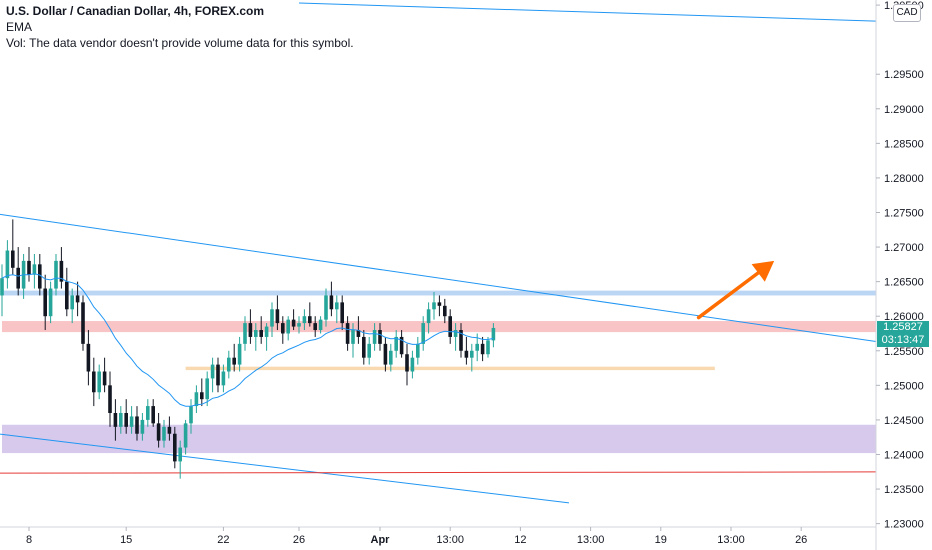  What do you see at coordinates (731, 540) in the screenshot?
I see `time-tick-label: 13:00` at bounding box center [731, 540].